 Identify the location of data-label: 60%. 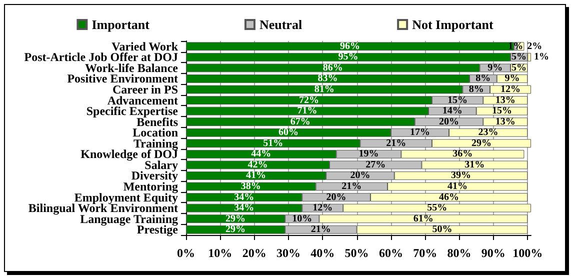
(288, 132).